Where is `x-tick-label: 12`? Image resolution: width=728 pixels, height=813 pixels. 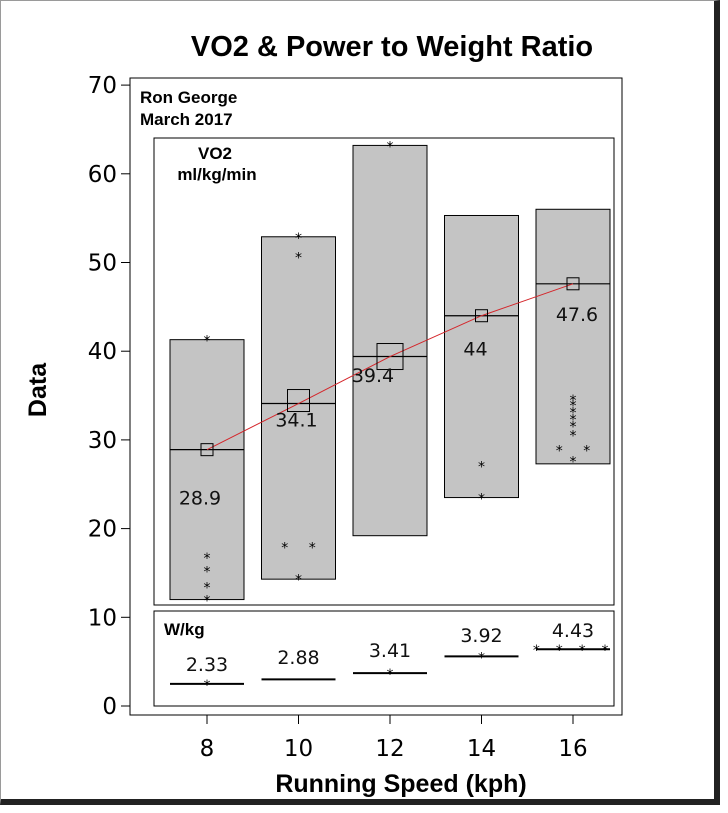 x-tick-label: 12 is located at coordinates (389, 749).